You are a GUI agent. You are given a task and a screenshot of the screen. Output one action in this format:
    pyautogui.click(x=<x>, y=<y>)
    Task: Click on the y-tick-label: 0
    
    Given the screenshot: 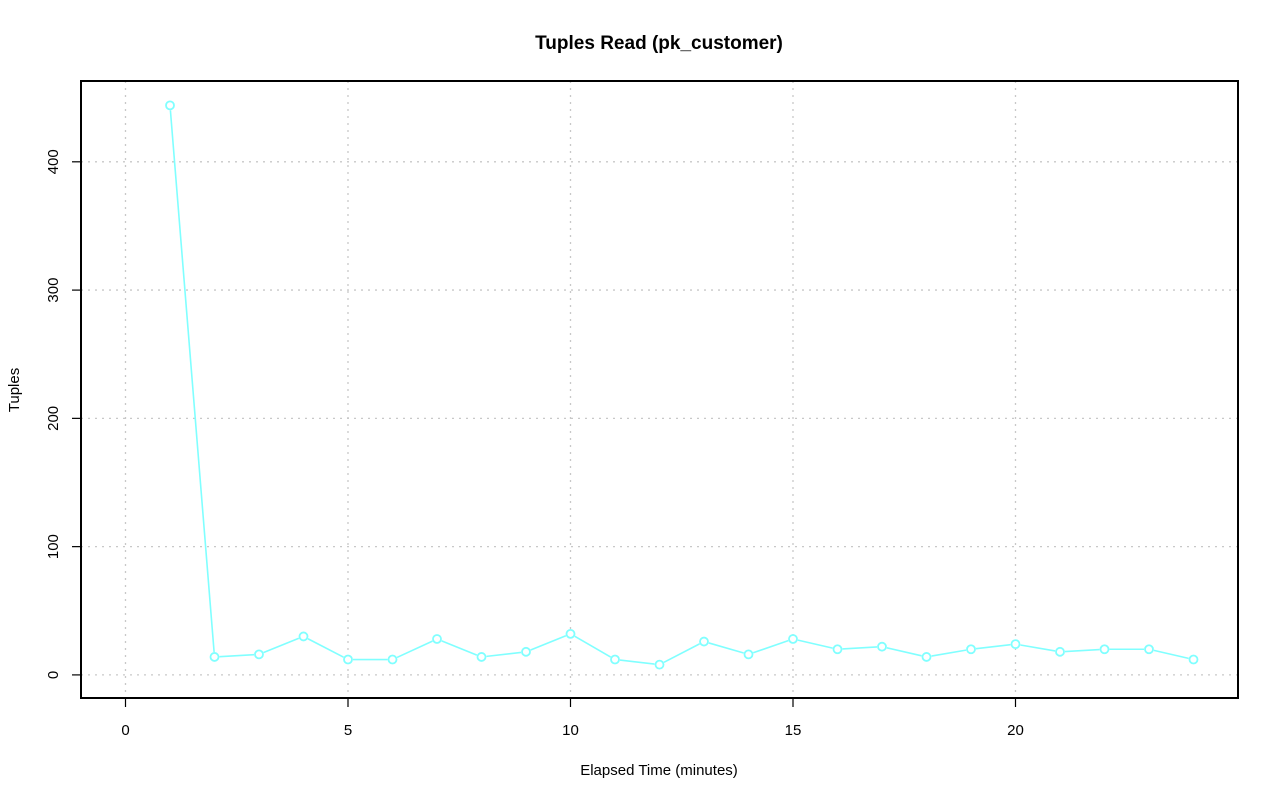 What is the action you would take?
    pyautogui.click(x=53, y=675)
    